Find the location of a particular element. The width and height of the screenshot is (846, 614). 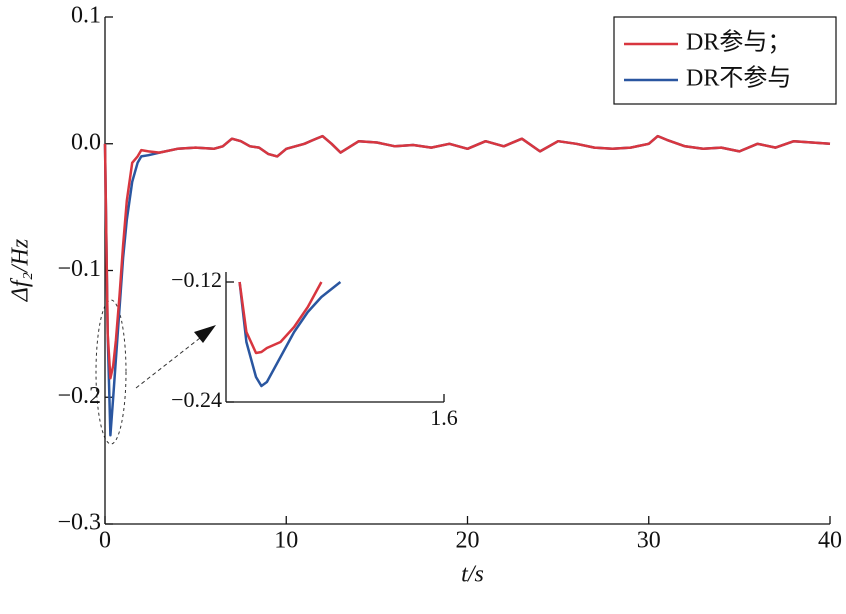

y-tick-label: −0.1 is located at coordinates (79, 269).